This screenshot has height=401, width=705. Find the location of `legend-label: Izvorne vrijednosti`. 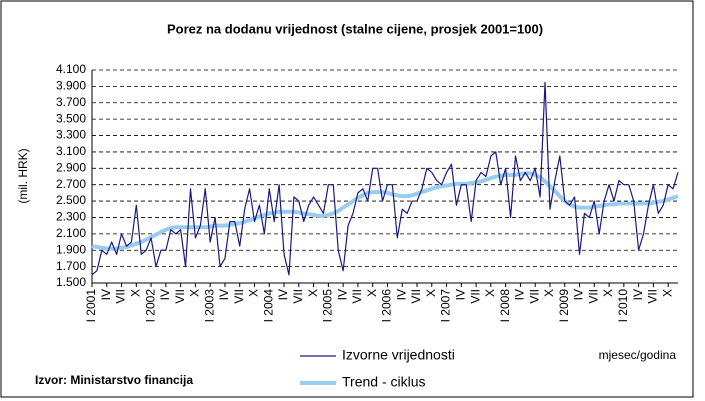

legend-label: Izvorne vrijednosti is located at coordinates (398, 355).